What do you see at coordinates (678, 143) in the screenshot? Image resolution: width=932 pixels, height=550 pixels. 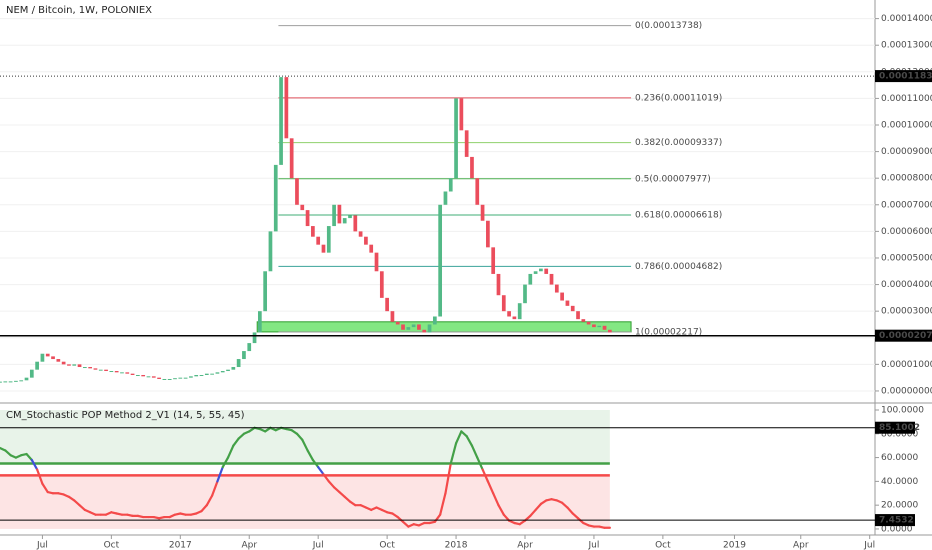 I see `fib-label: 0.382(0.00009337)` at bounding box center [678, 143].